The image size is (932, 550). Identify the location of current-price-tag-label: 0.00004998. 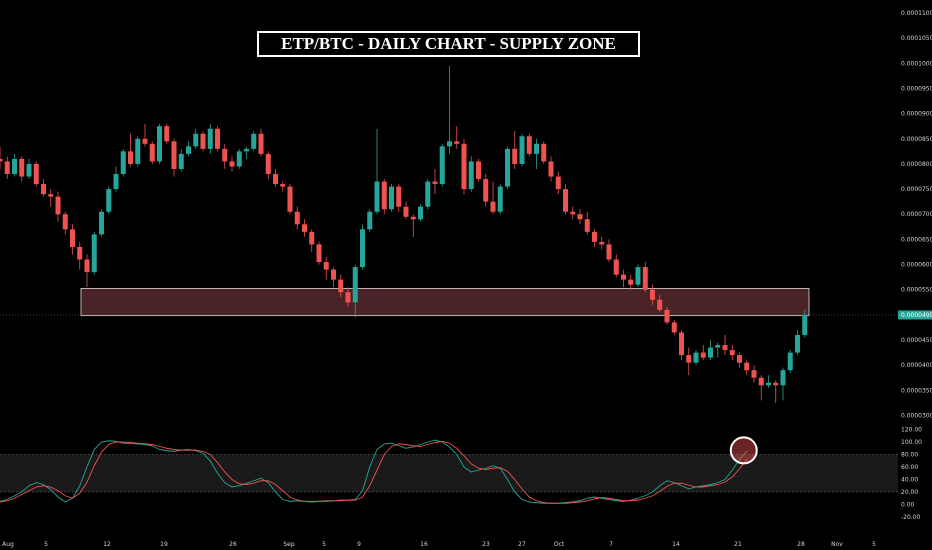
(916, 315).